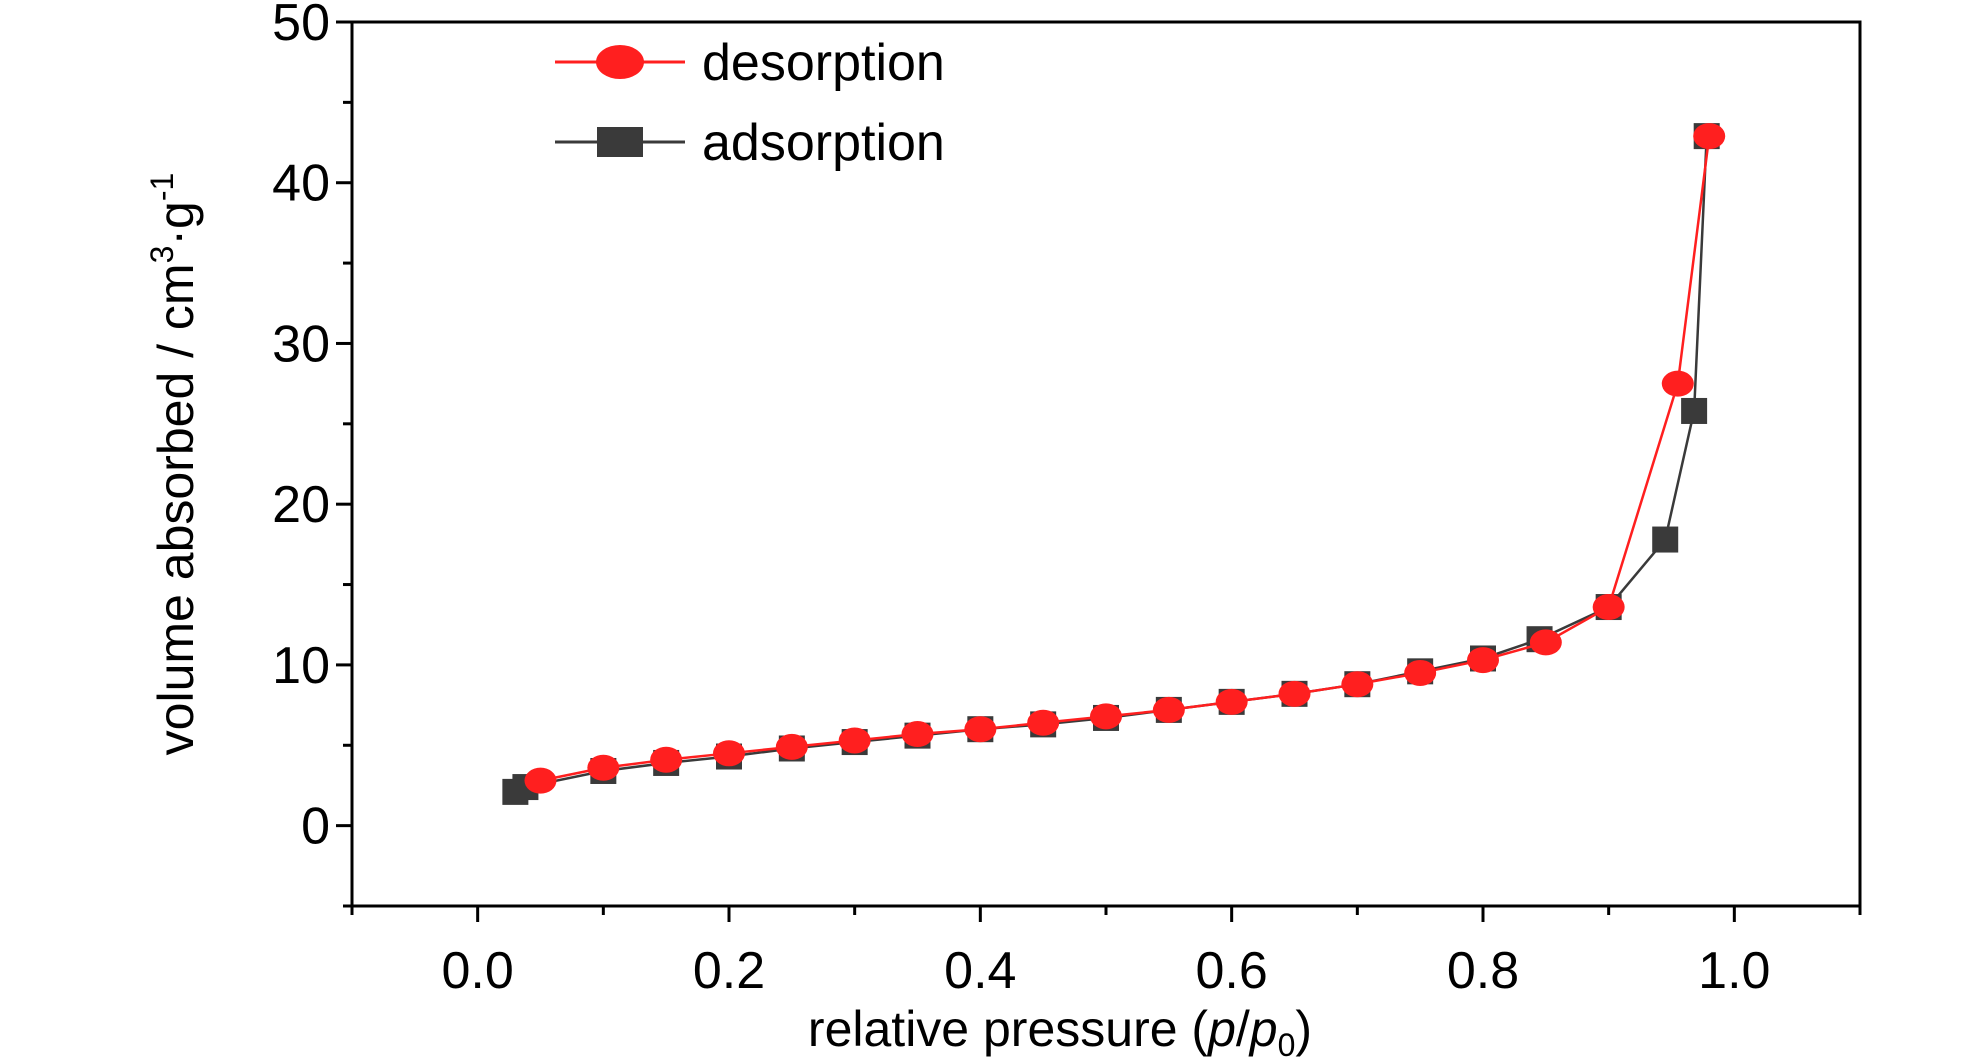  Describe the element at coordinates (478, 971) in the screenshot. I see `x-tick-label: 0.0` at that location.